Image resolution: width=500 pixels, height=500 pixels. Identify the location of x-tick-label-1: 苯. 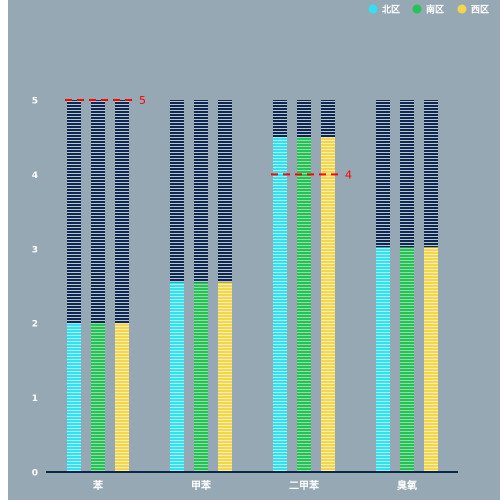
(98, 485).